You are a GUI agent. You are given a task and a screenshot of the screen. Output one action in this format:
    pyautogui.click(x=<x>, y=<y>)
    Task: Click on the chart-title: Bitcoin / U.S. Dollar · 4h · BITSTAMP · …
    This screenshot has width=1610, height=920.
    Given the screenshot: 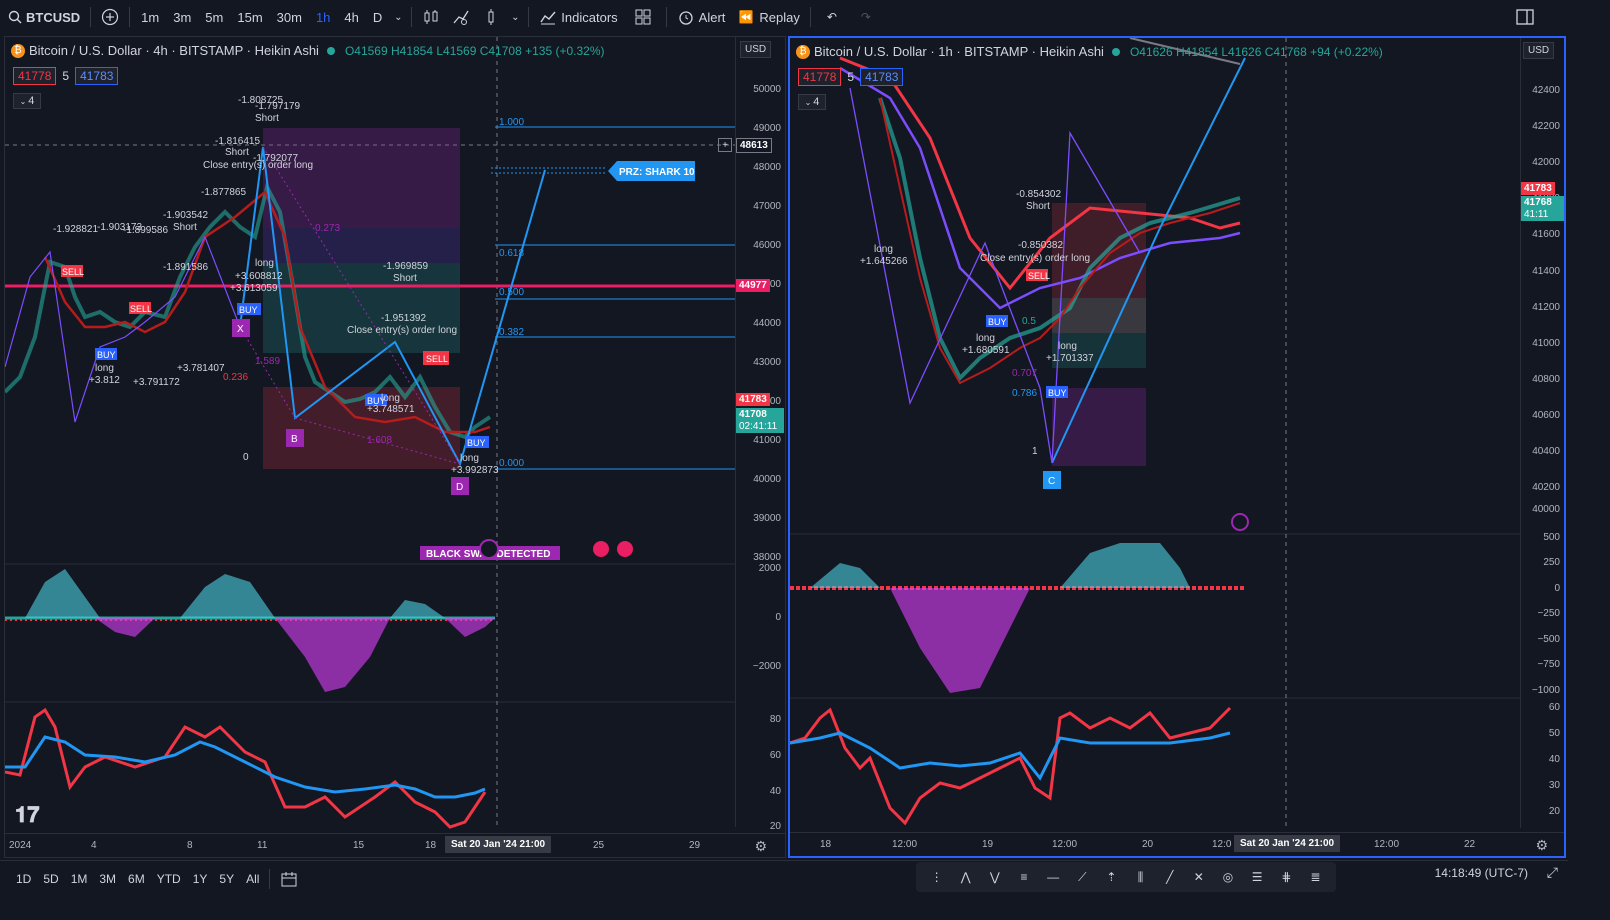 What is the action you would take?
    pyautogui.click(x=174, y=50)
    